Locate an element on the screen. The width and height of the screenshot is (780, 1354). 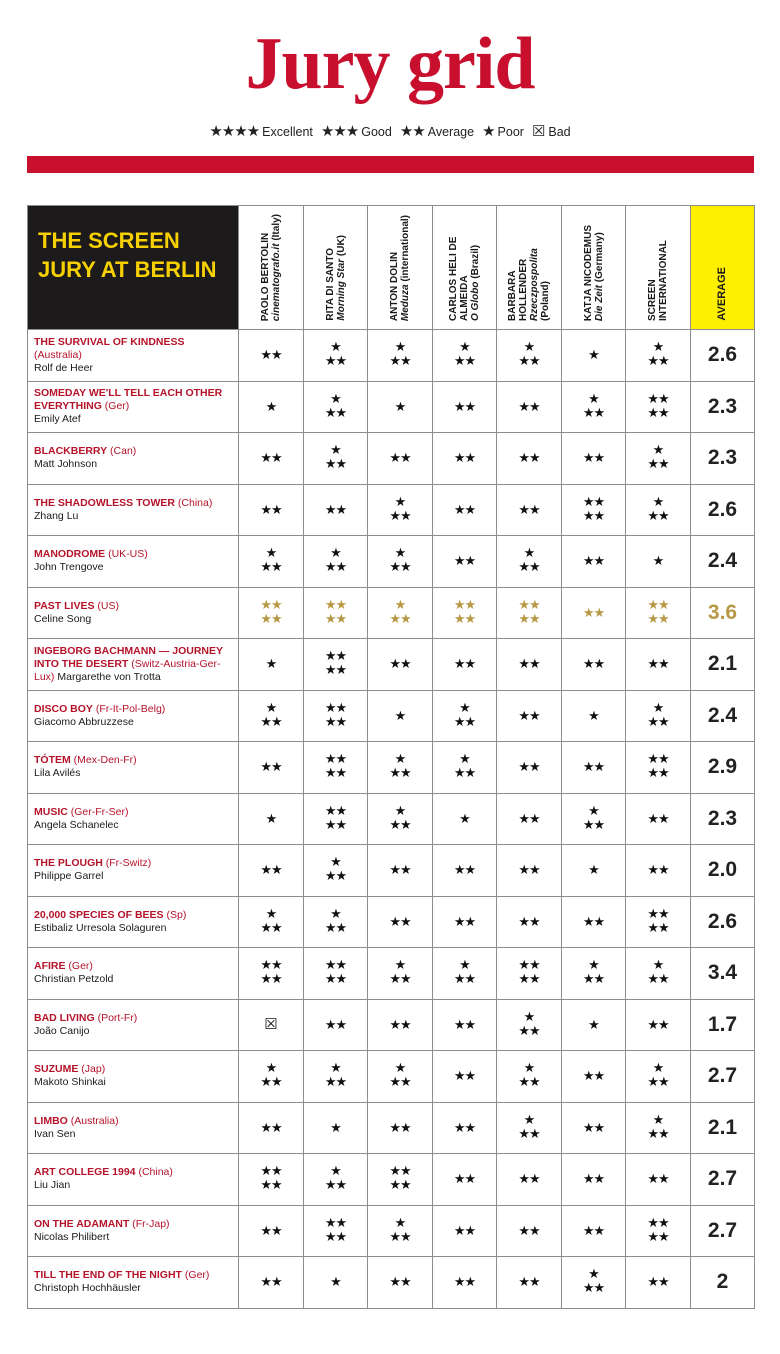
legend-label: Excellent is located at coordinates (287, 132).